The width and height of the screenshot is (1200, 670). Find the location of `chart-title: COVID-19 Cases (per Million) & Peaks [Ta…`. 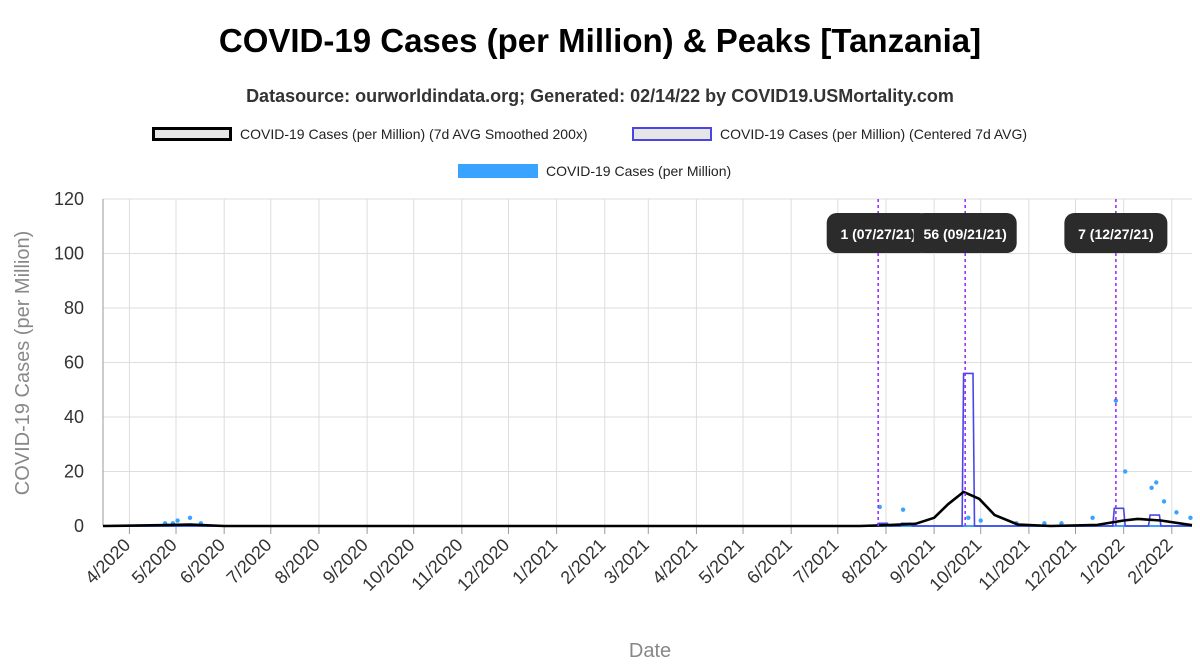

chart-title: COVID-19 Cases (per Million) & Peaks [Ta… is located at coordinates (600, 40).